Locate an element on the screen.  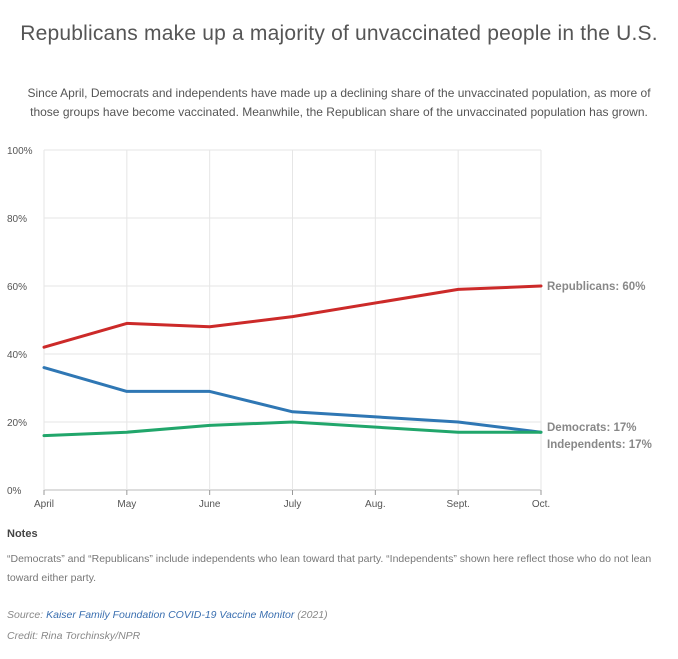
y-tick-label: 60% is located at coordinates (17, 287).